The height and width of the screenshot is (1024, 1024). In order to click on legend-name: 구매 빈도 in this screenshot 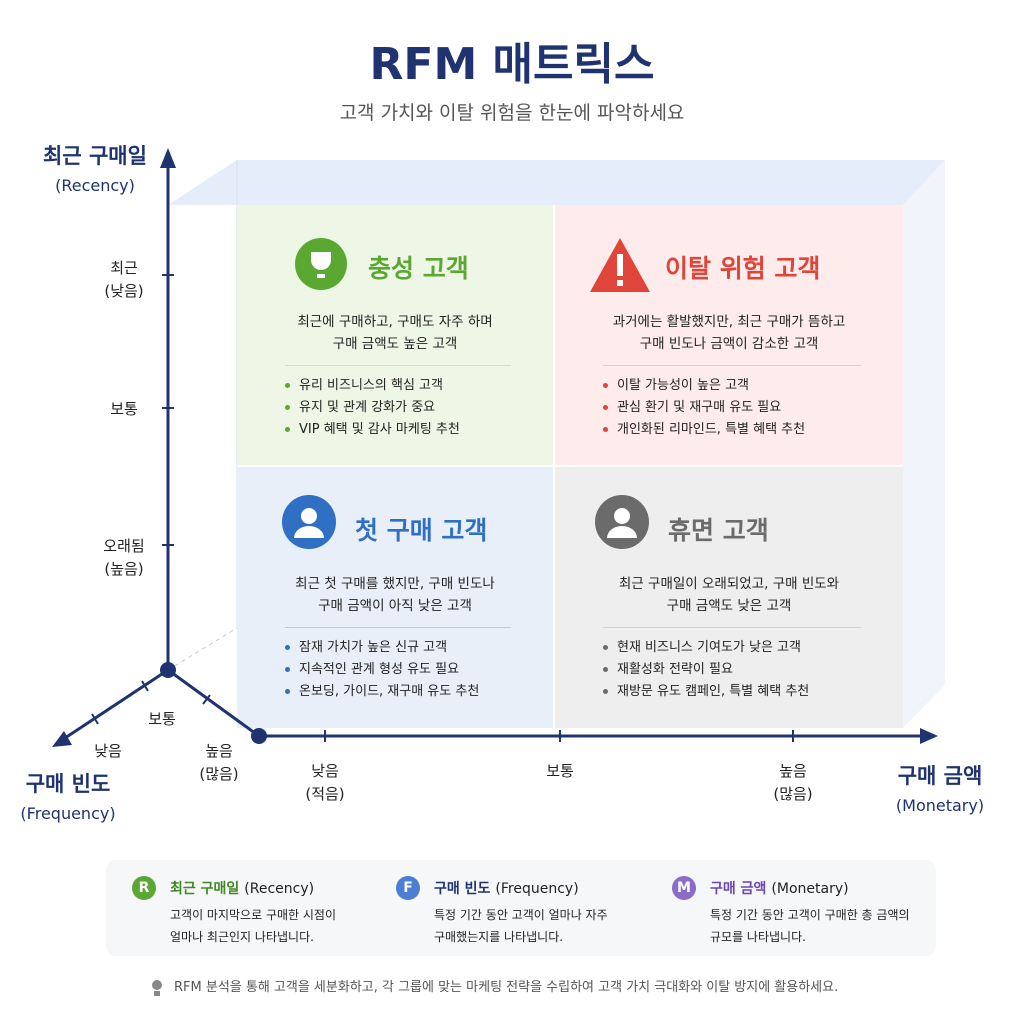, I will do `click(462, 889)`.